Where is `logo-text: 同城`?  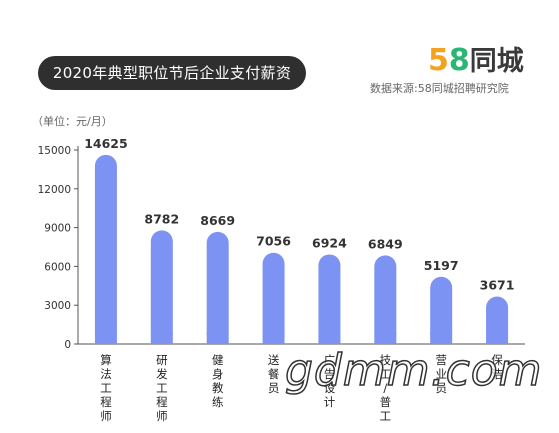 logo-text: 同城 is located at coordinates (496, 61).